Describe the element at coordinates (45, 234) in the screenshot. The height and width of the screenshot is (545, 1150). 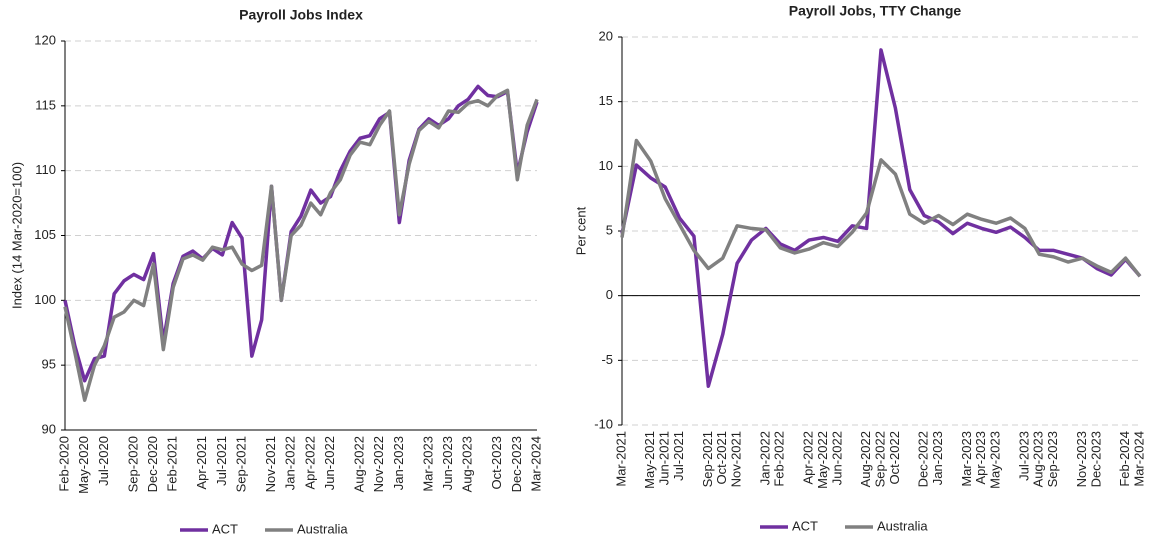
I see `y-tick-label: 105` at that location.